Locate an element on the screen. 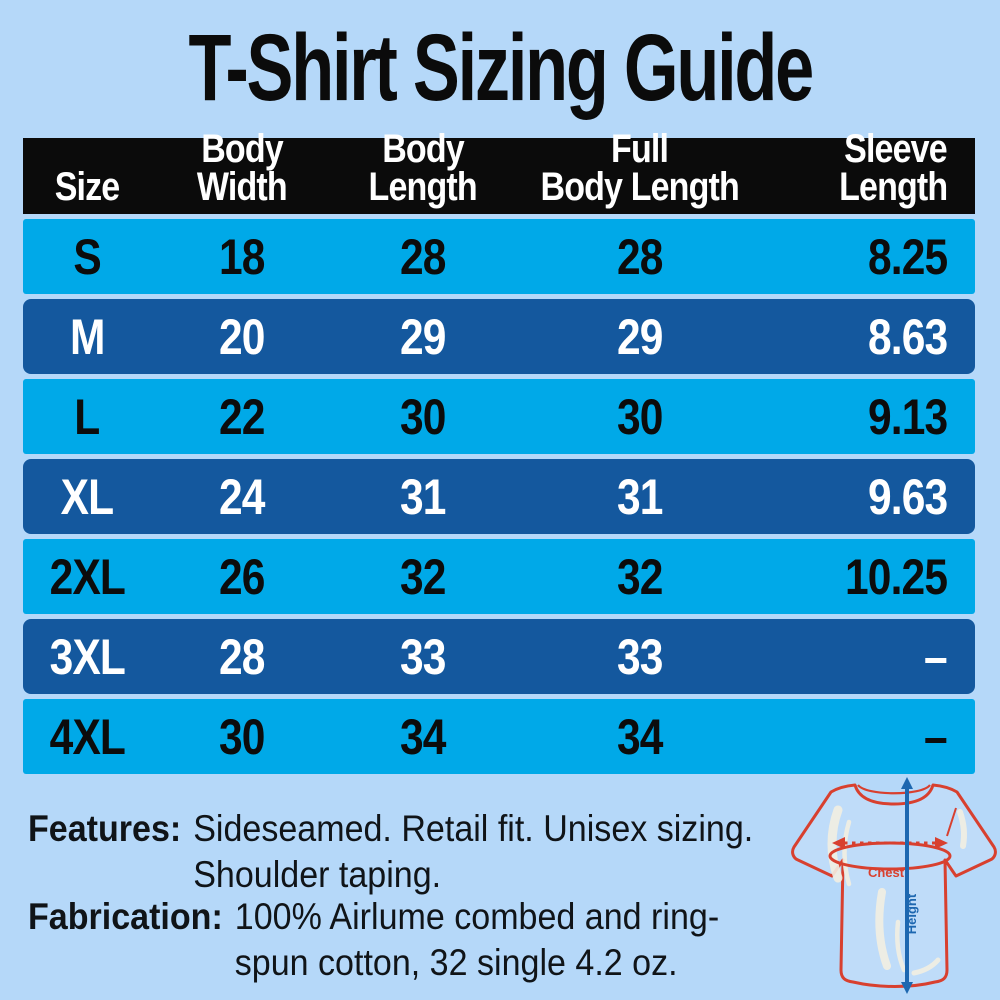  cell-size: XL is located at coordinates (87, 496).